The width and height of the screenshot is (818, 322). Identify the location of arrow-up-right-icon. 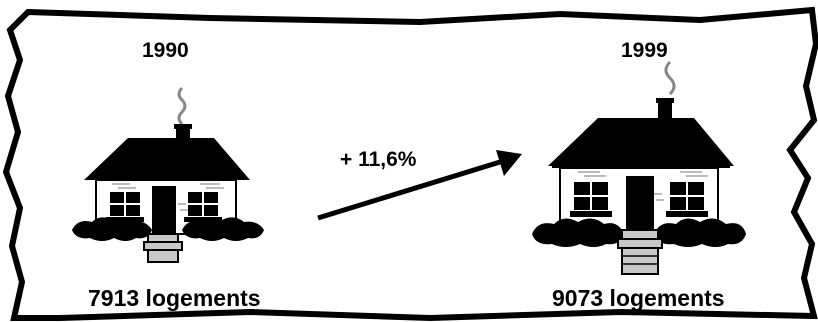
(419, 185).